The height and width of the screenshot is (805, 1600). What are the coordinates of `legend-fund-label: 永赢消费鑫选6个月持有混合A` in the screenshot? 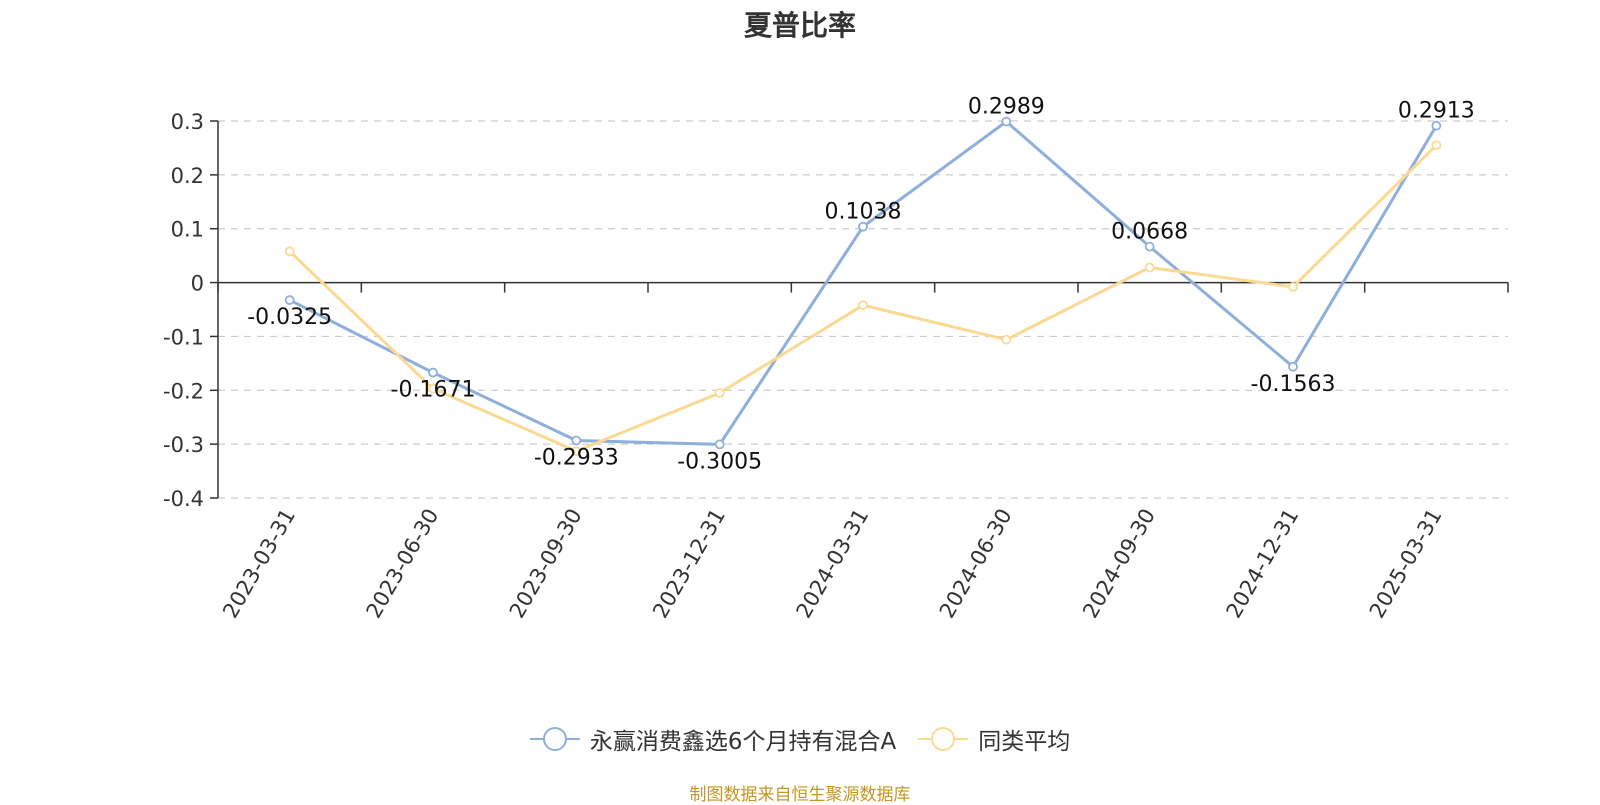 It's located at (743, 742).